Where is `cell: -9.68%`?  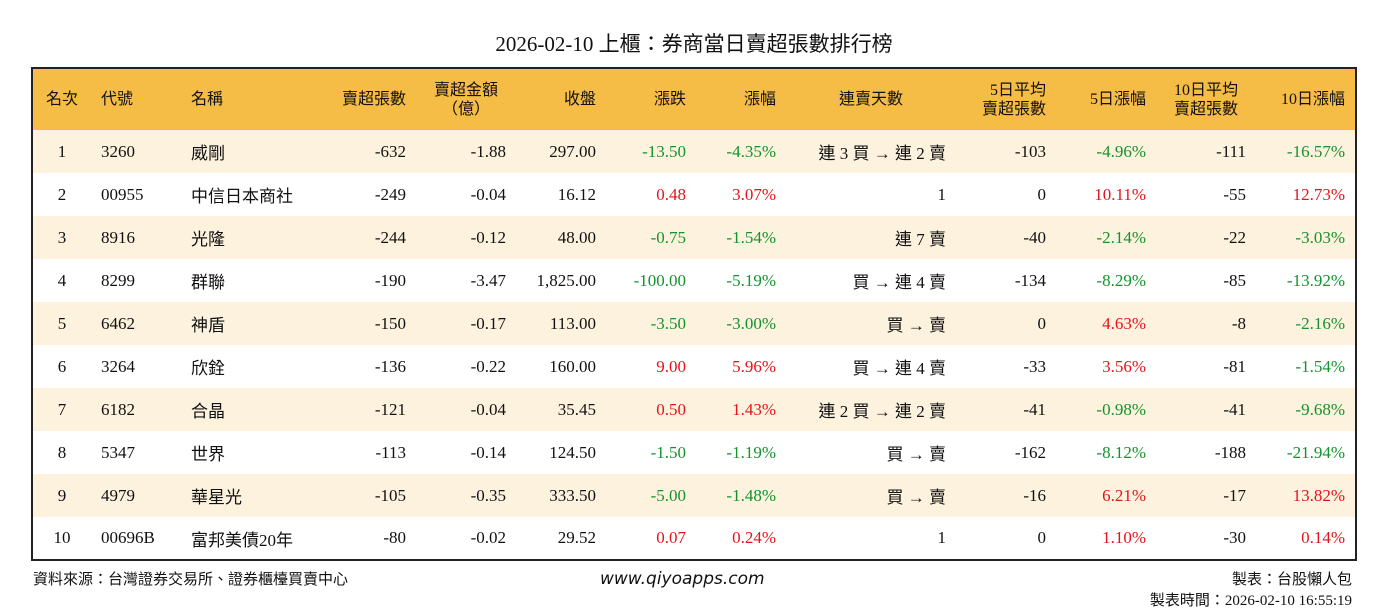
cell: -9.68% is located at coordinates (1306, 409).